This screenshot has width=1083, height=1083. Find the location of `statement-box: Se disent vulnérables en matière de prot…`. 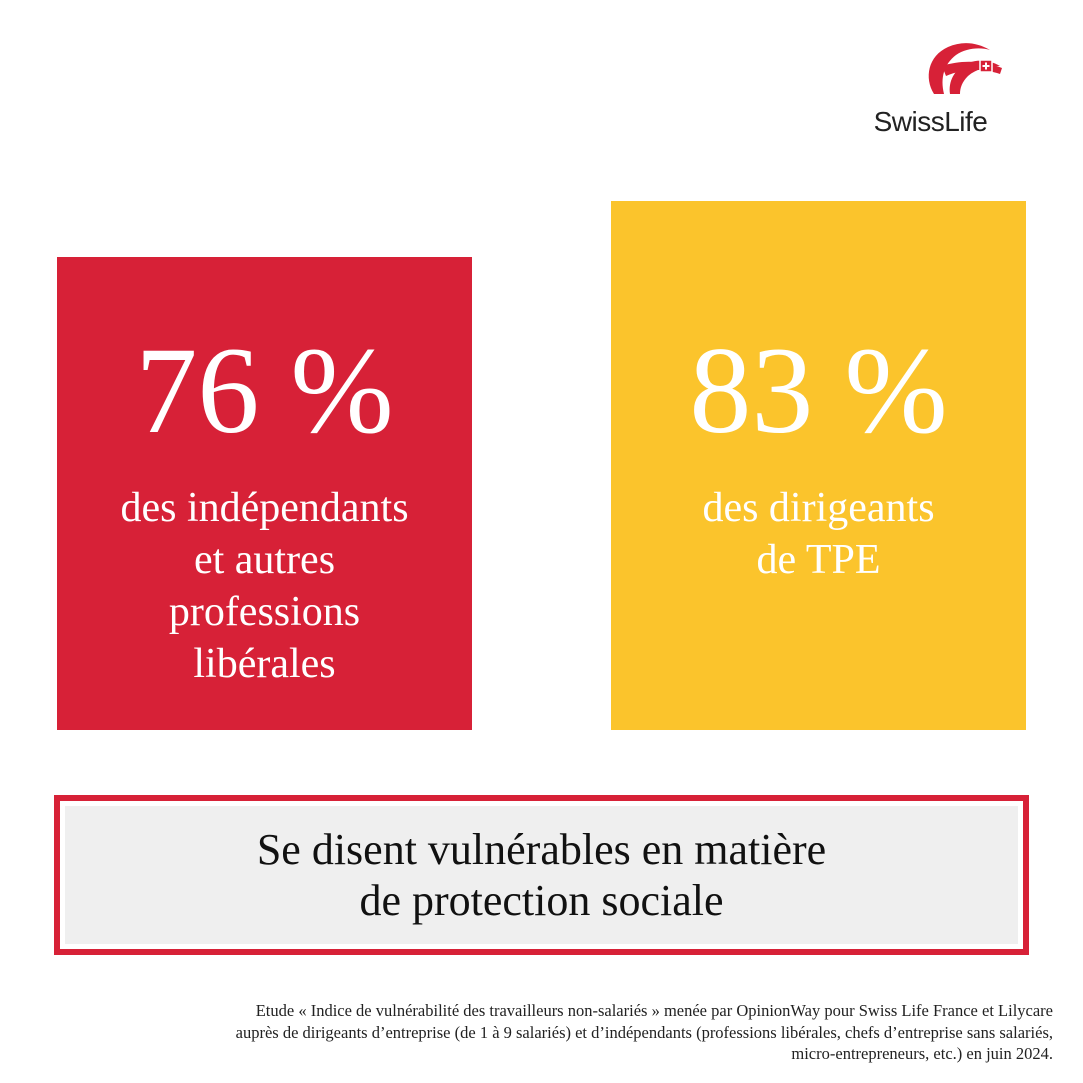

statement-box: Se disent vulnérables en matière de prot… is located at coordinates (541, 875).